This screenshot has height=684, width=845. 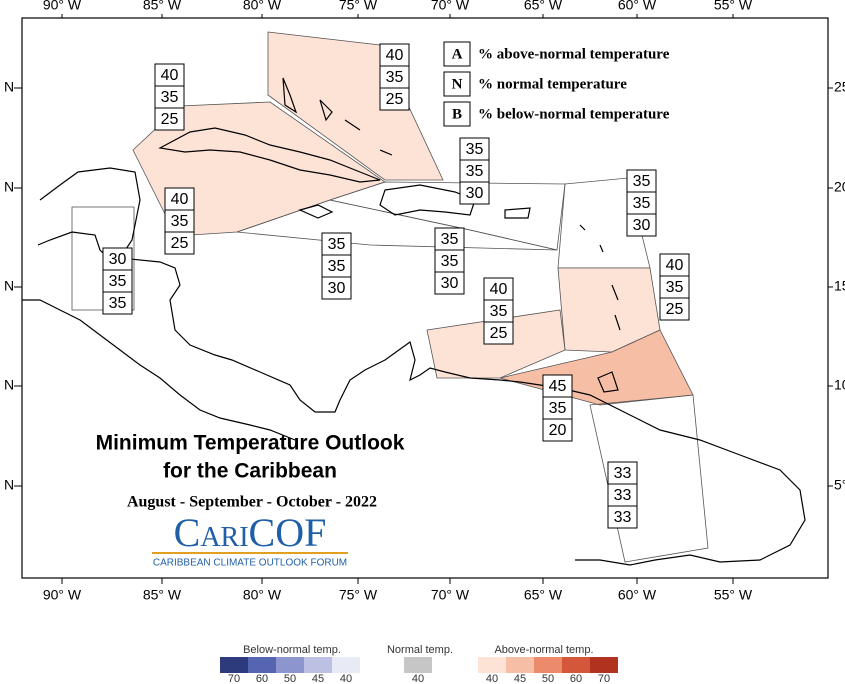 What do you see at coordinates (358, 595) in the screenshot?
I see `lon-label: 75° W` at bounding box center [358, 595].